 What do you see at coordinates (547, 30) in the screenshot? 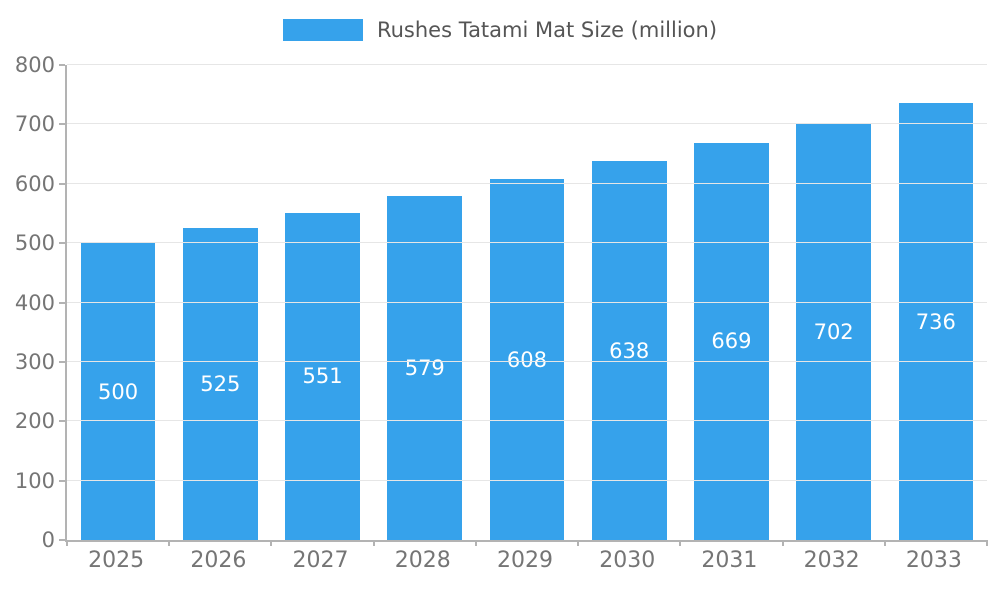
I see `legend-label: Rushes Tatami Mat Size (million)` at bounding box center [547, 30].